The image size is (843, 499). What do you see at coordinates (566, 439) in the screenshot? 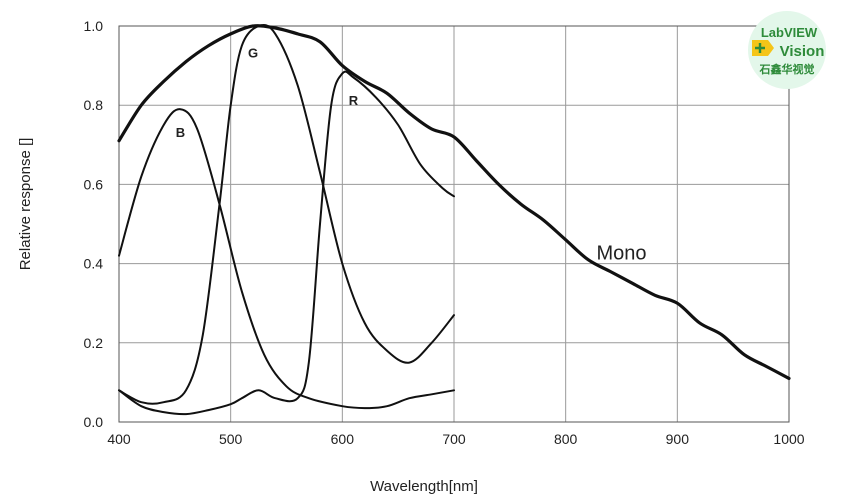
I see `x-tick-label: 800` at bounding box center [566, 439].